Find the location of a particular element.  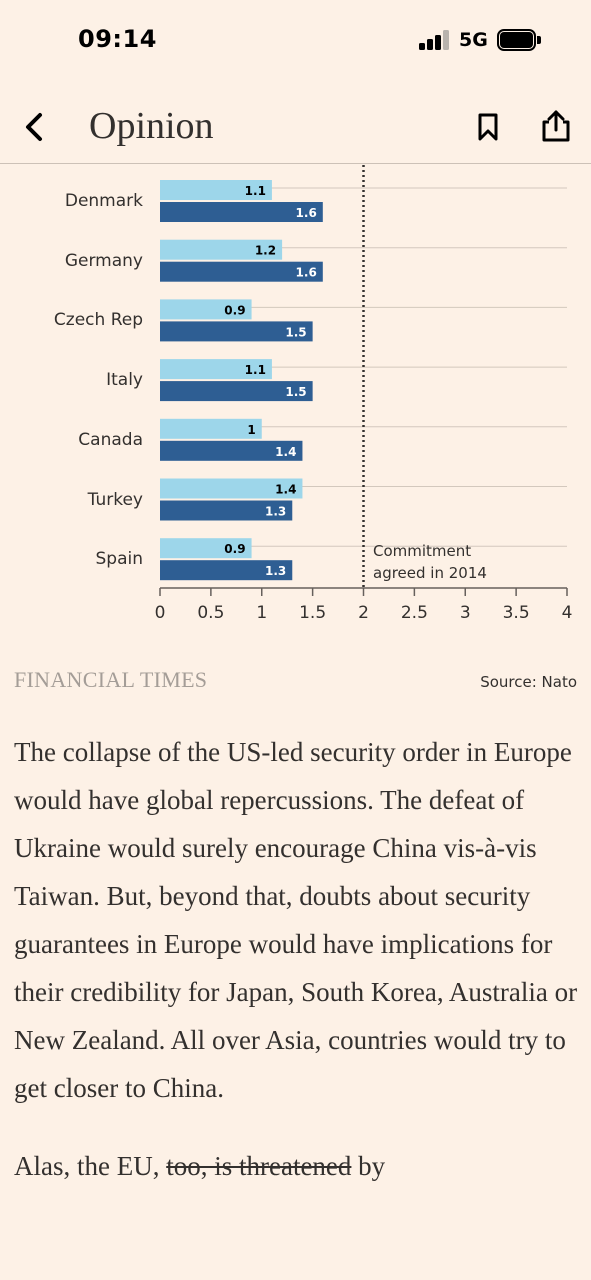

category-label: Turkey is located at coordinates (115, 499).